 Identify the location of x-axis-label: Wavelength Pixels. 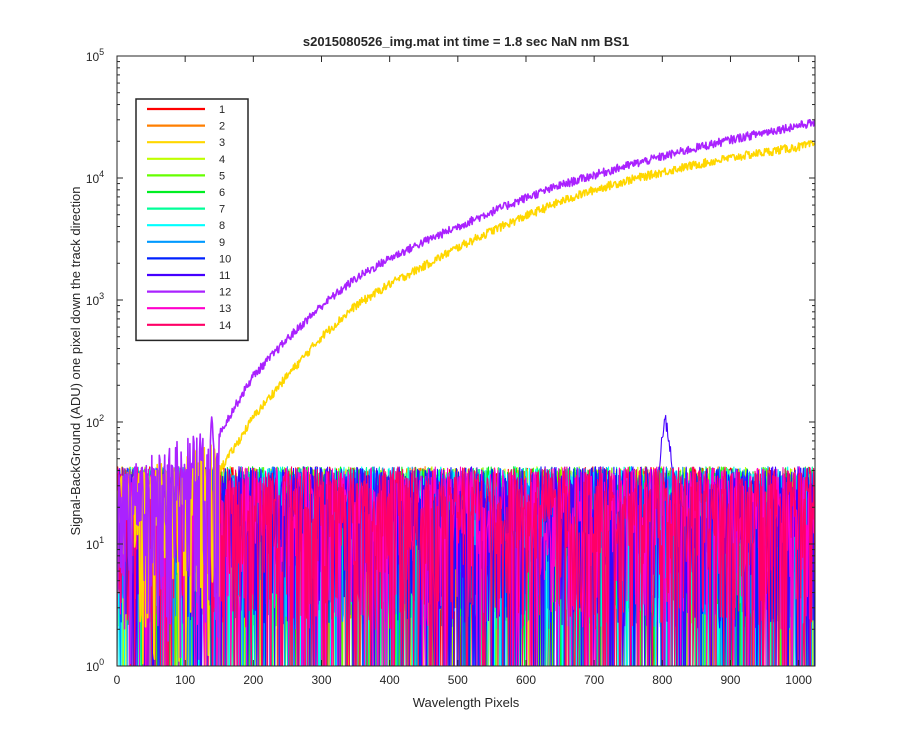
(466, 702).